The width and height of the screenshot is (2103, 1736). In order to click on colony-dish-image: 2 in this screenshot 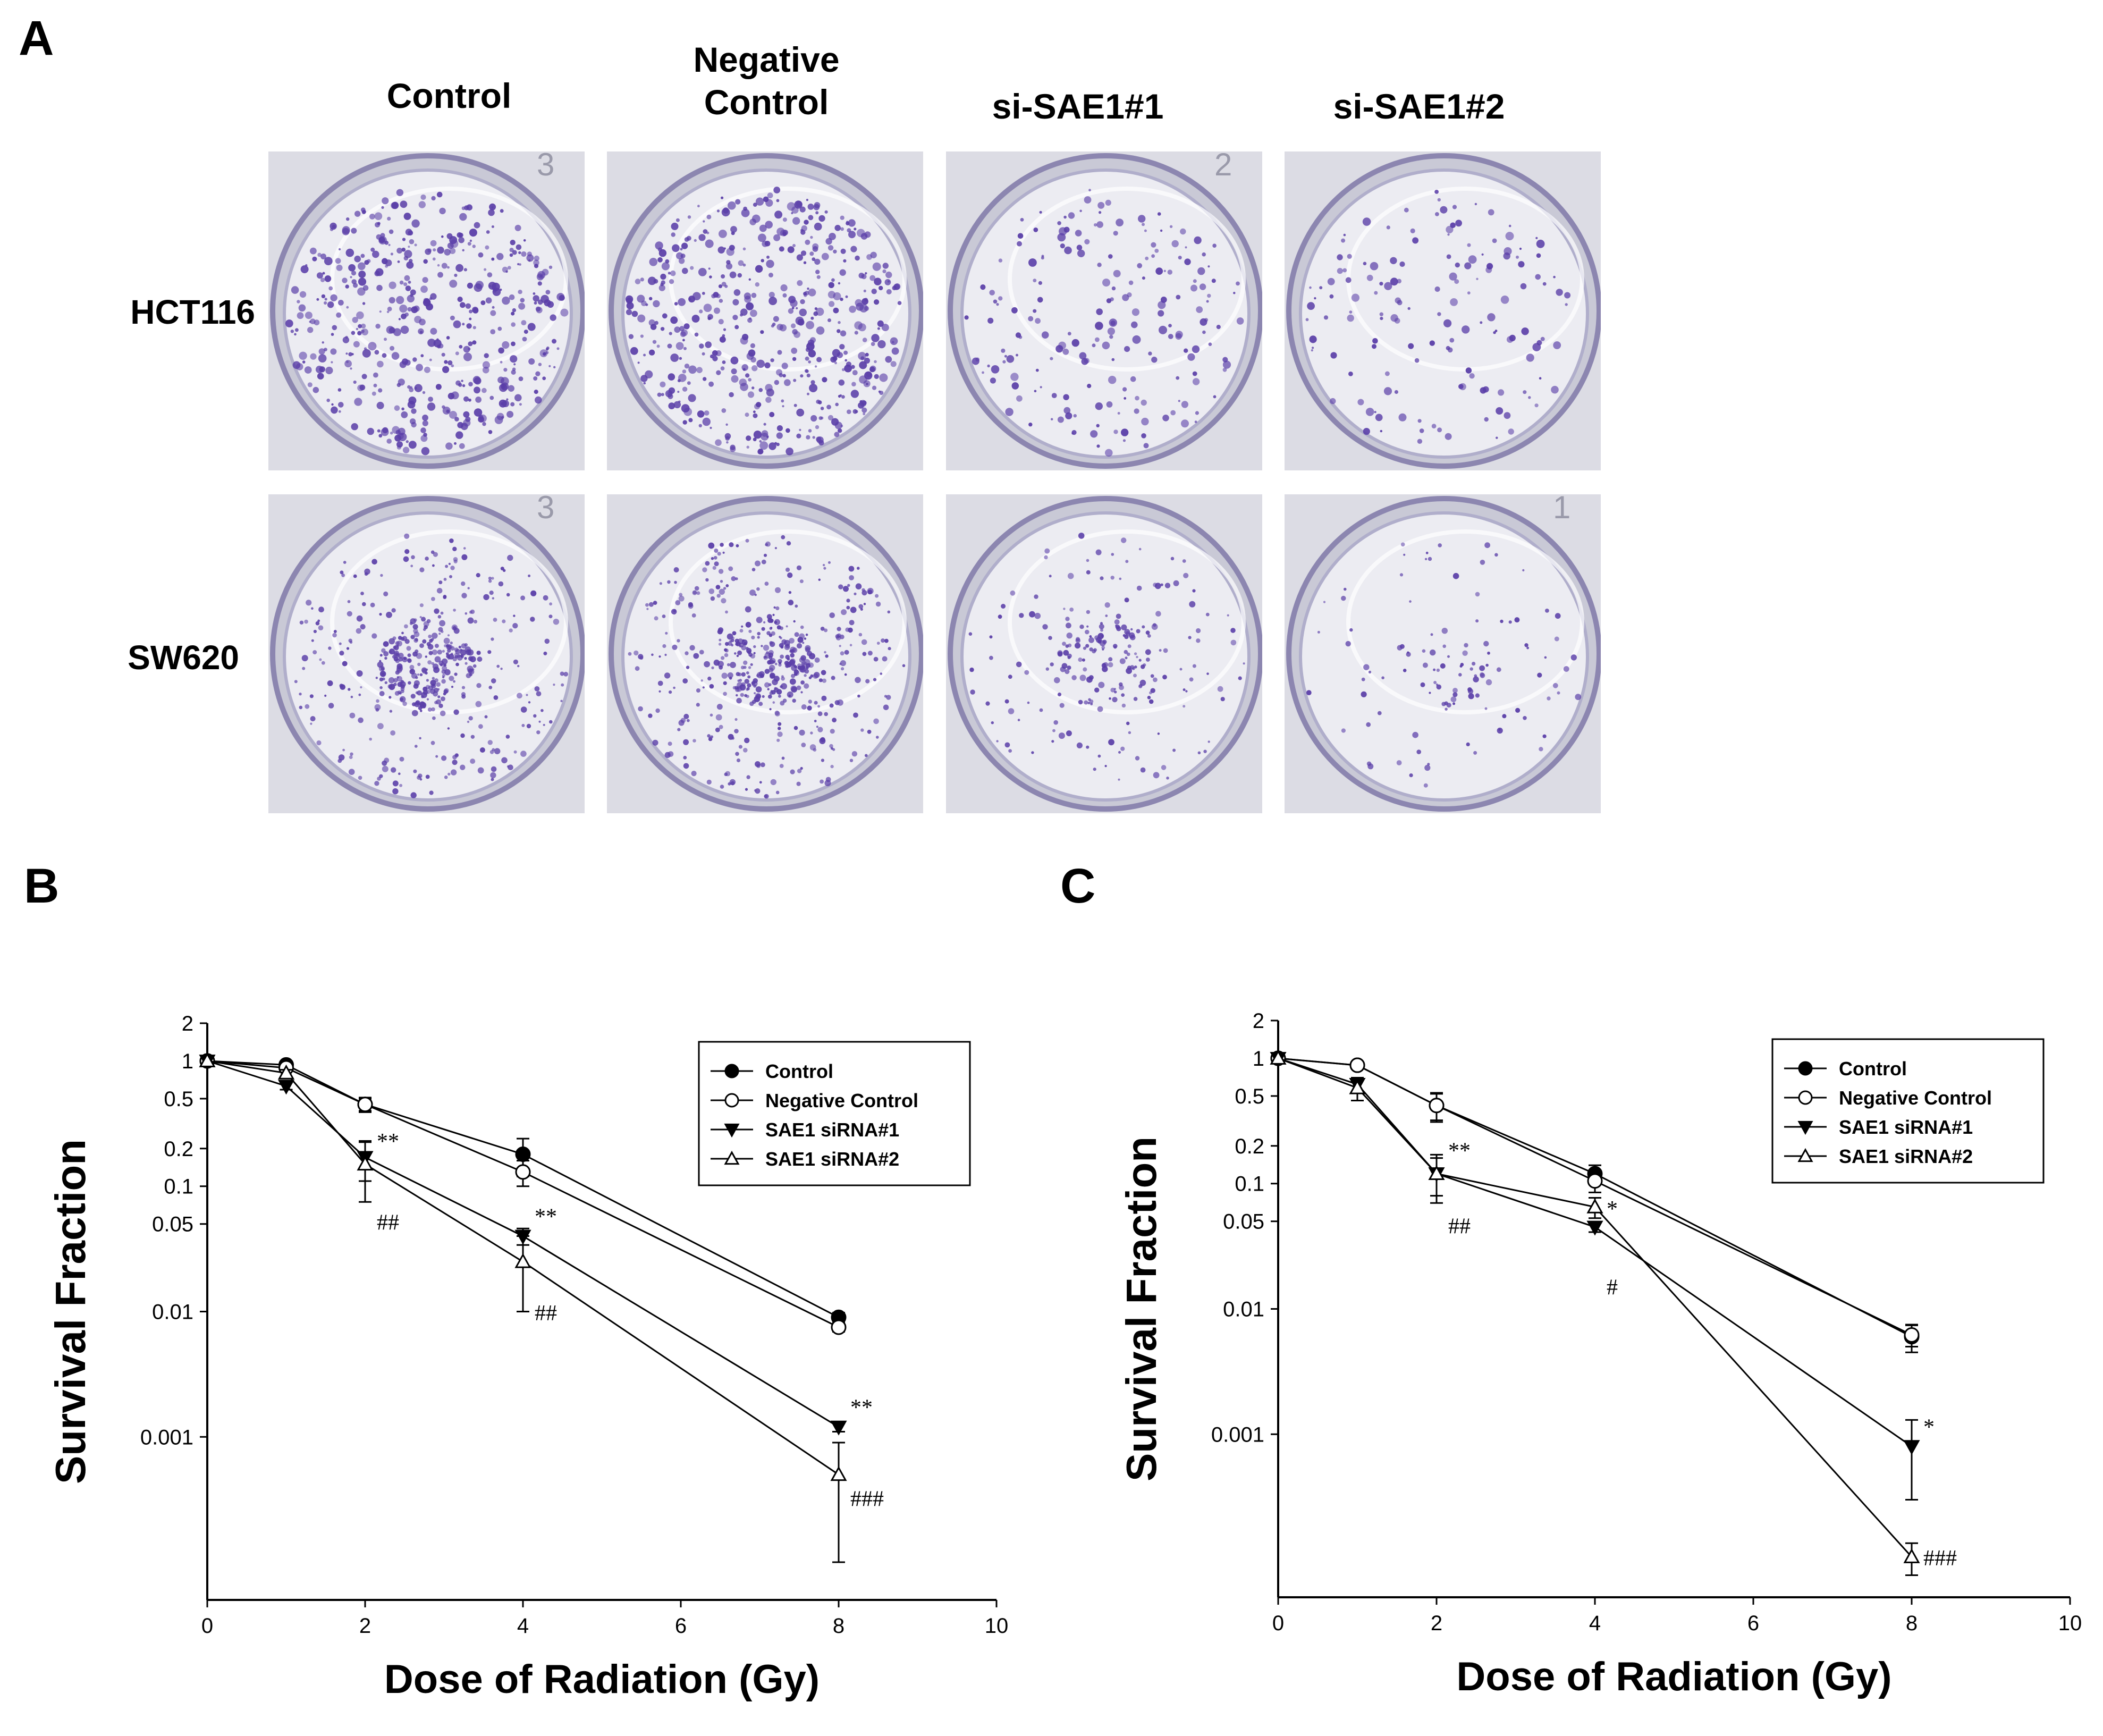, I will do `click(1104, 308)`.